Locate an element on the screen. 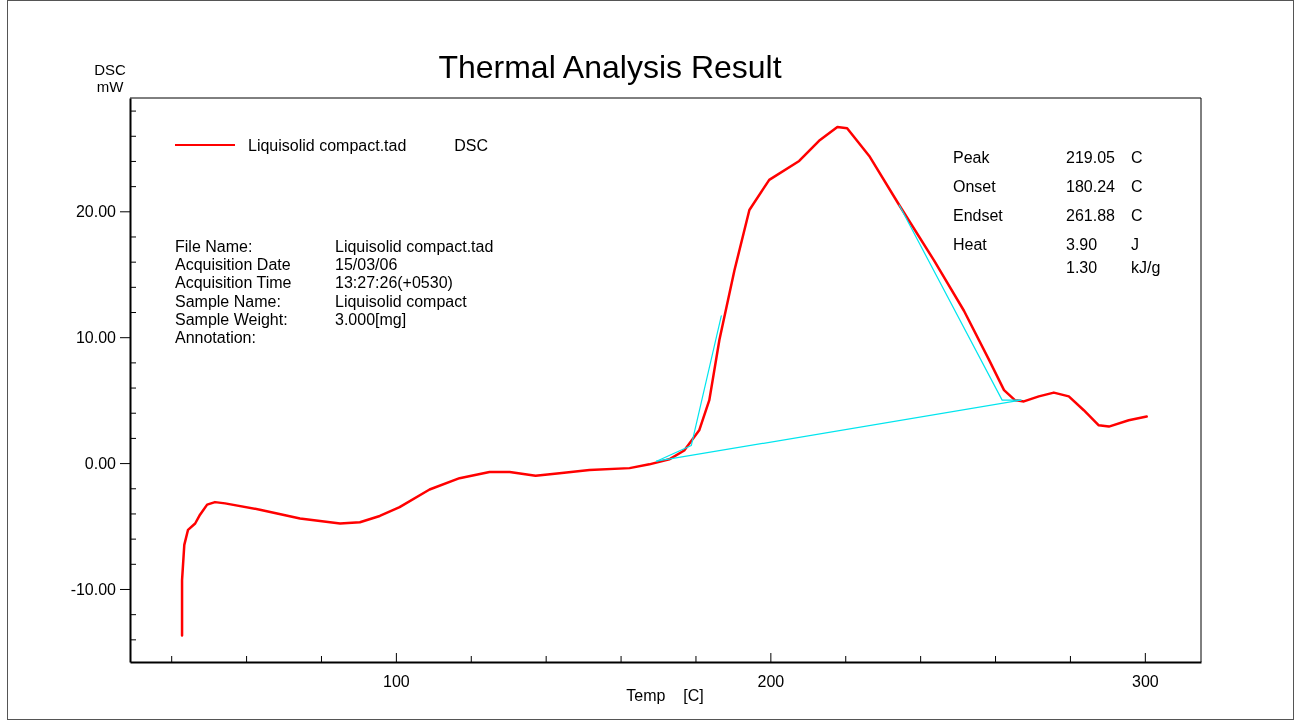 This screenshot has height=720, width=1294. text: 1.30 kJ/g is located at coordinates (1113, 267).